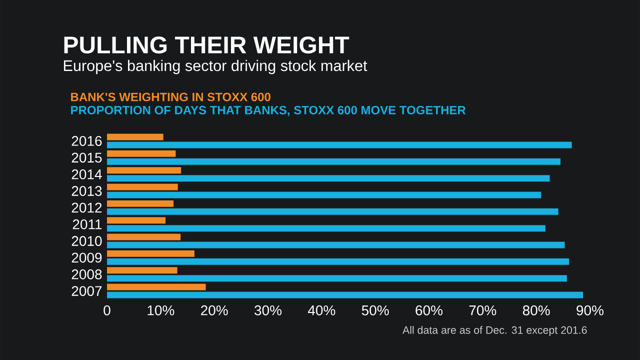 The height and width of the screenshot is (360, 640). What do you see at coordinates (268, 111) in the screenshot?
I see `text: PROPORTION OF DAYS THAT BANKS, STOXX 600 MOVE TOGETHER` at bounding box center [268, 111].